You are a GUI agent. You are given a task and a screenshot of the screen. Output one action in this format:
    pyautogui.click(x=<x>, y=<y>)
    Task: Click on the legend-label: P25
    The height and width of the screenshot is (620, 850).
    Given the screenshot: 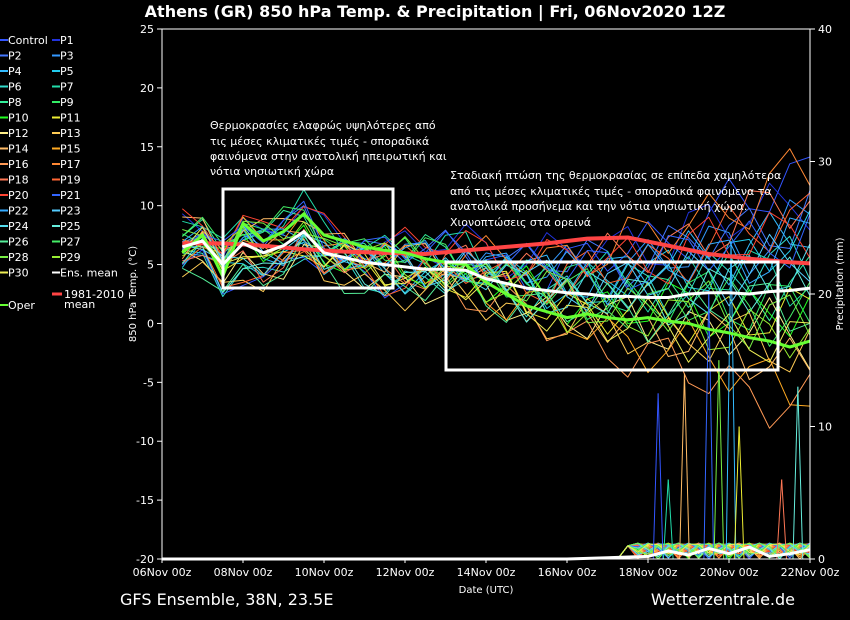 What is the action you would take?
    pyautogui.click(x=70, y=226)
    